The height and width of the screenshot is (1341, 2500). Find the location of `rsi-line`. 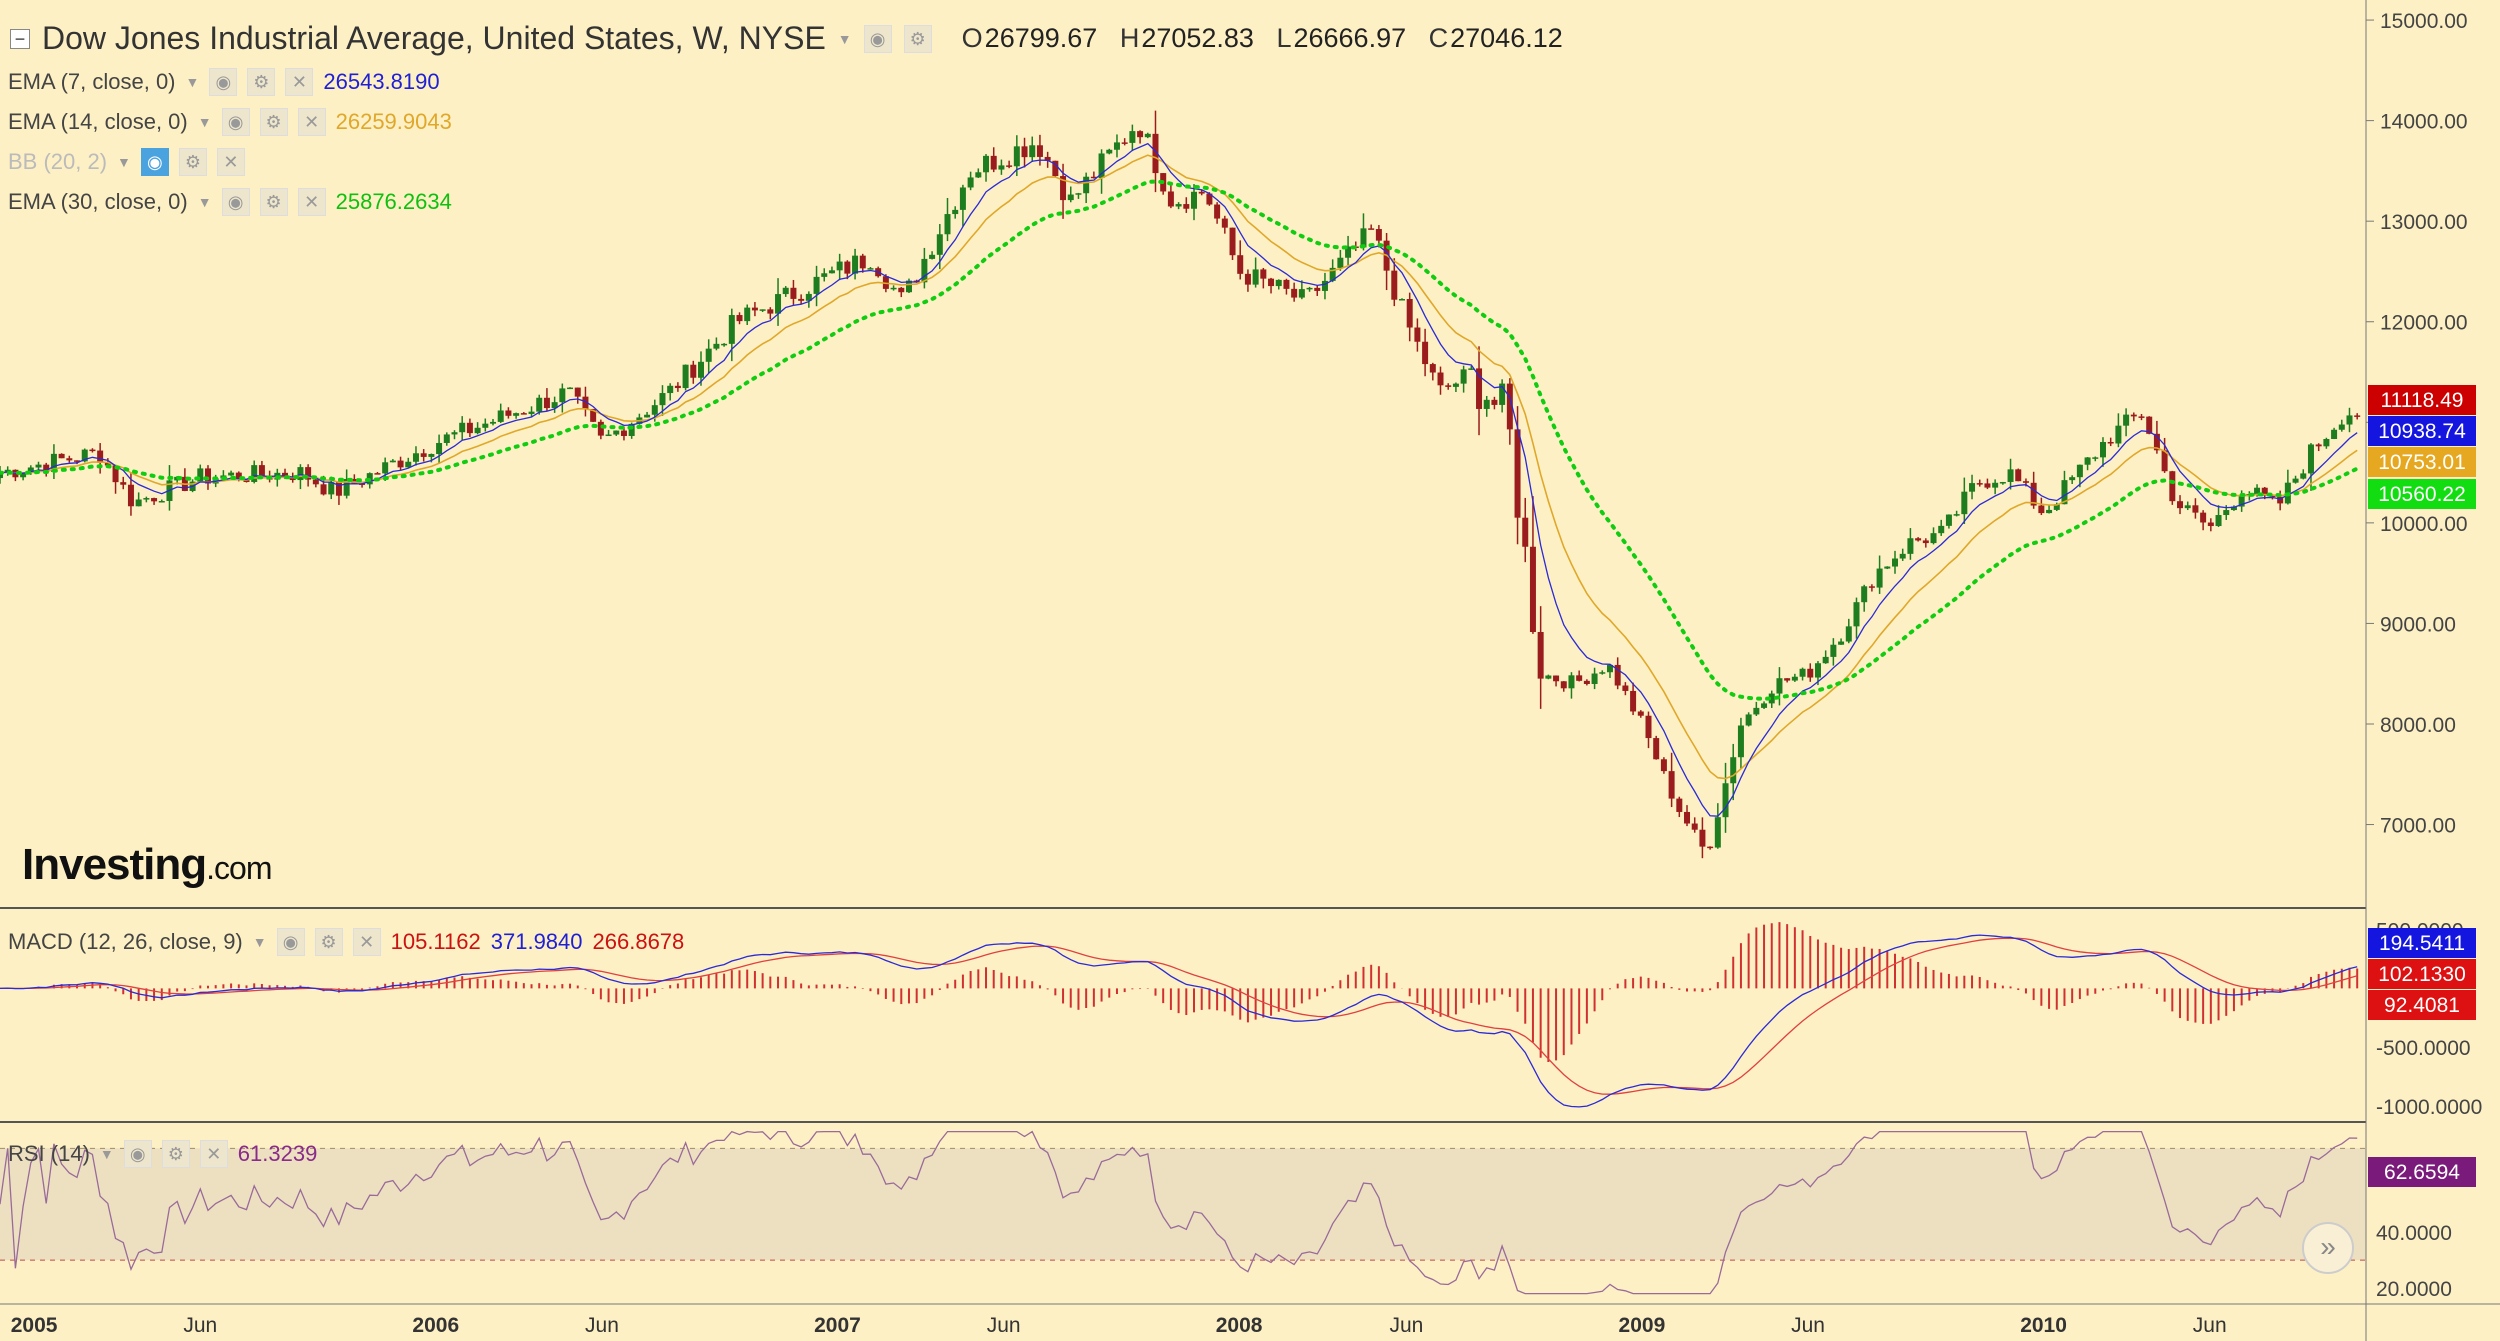

rsi-line is located at coordinates (1179, 1212).